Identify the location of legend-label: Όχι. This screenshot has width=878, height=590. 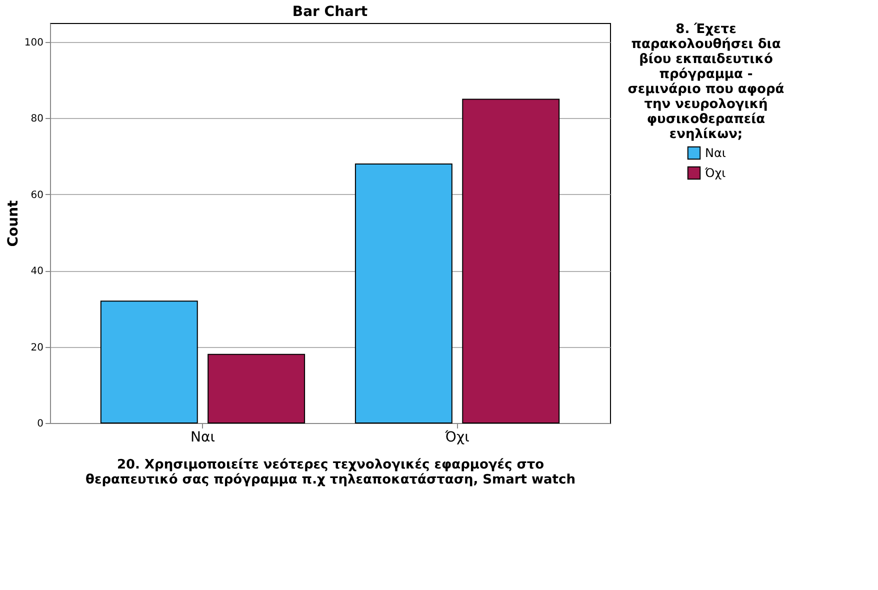
(715, 173).